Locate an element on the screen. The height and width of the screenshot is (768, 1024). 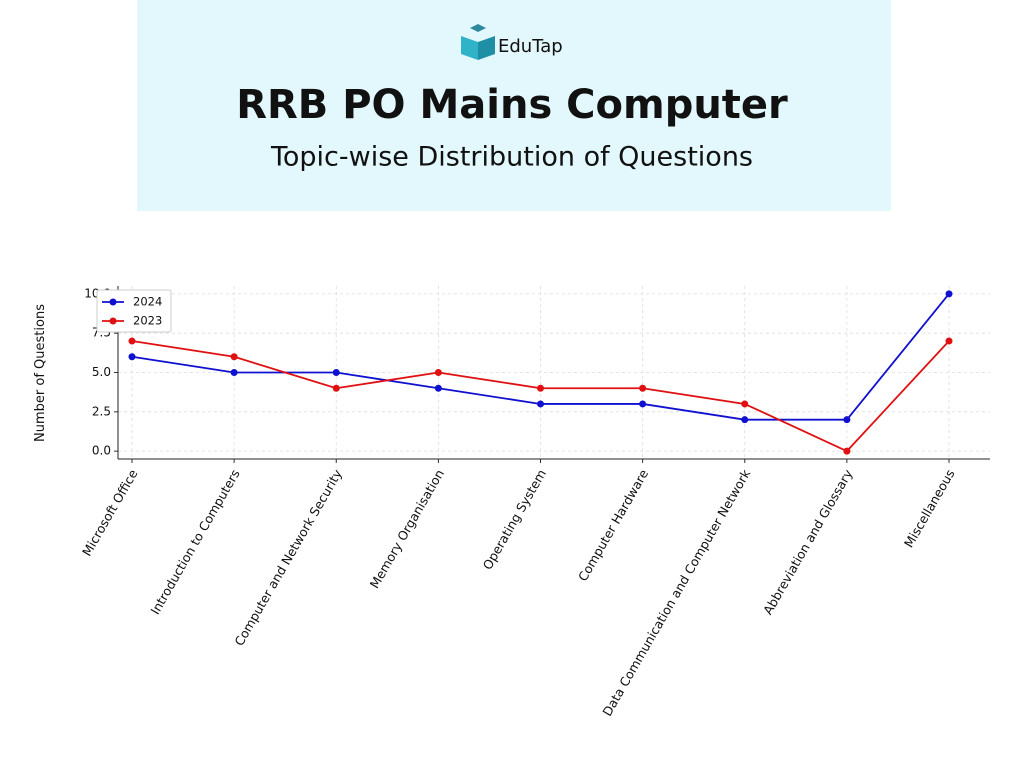
y-axis-label: Number of Questions is located at coordinates (40, 373).